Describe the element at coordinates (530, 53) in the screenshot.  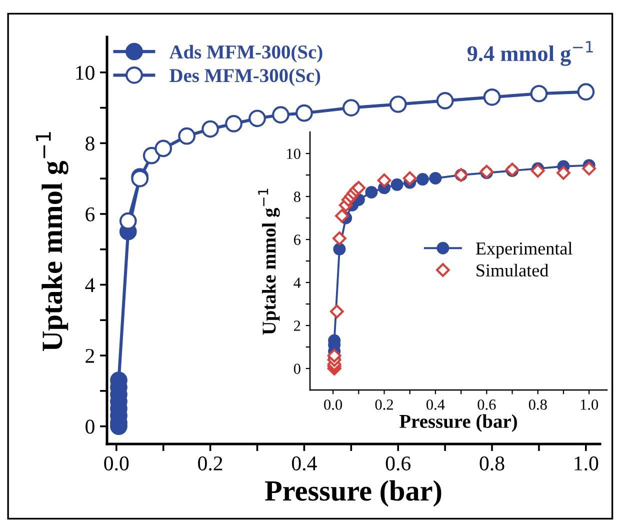
I see `annotation: 9.4 mmol g$^{−1}$` at that location.